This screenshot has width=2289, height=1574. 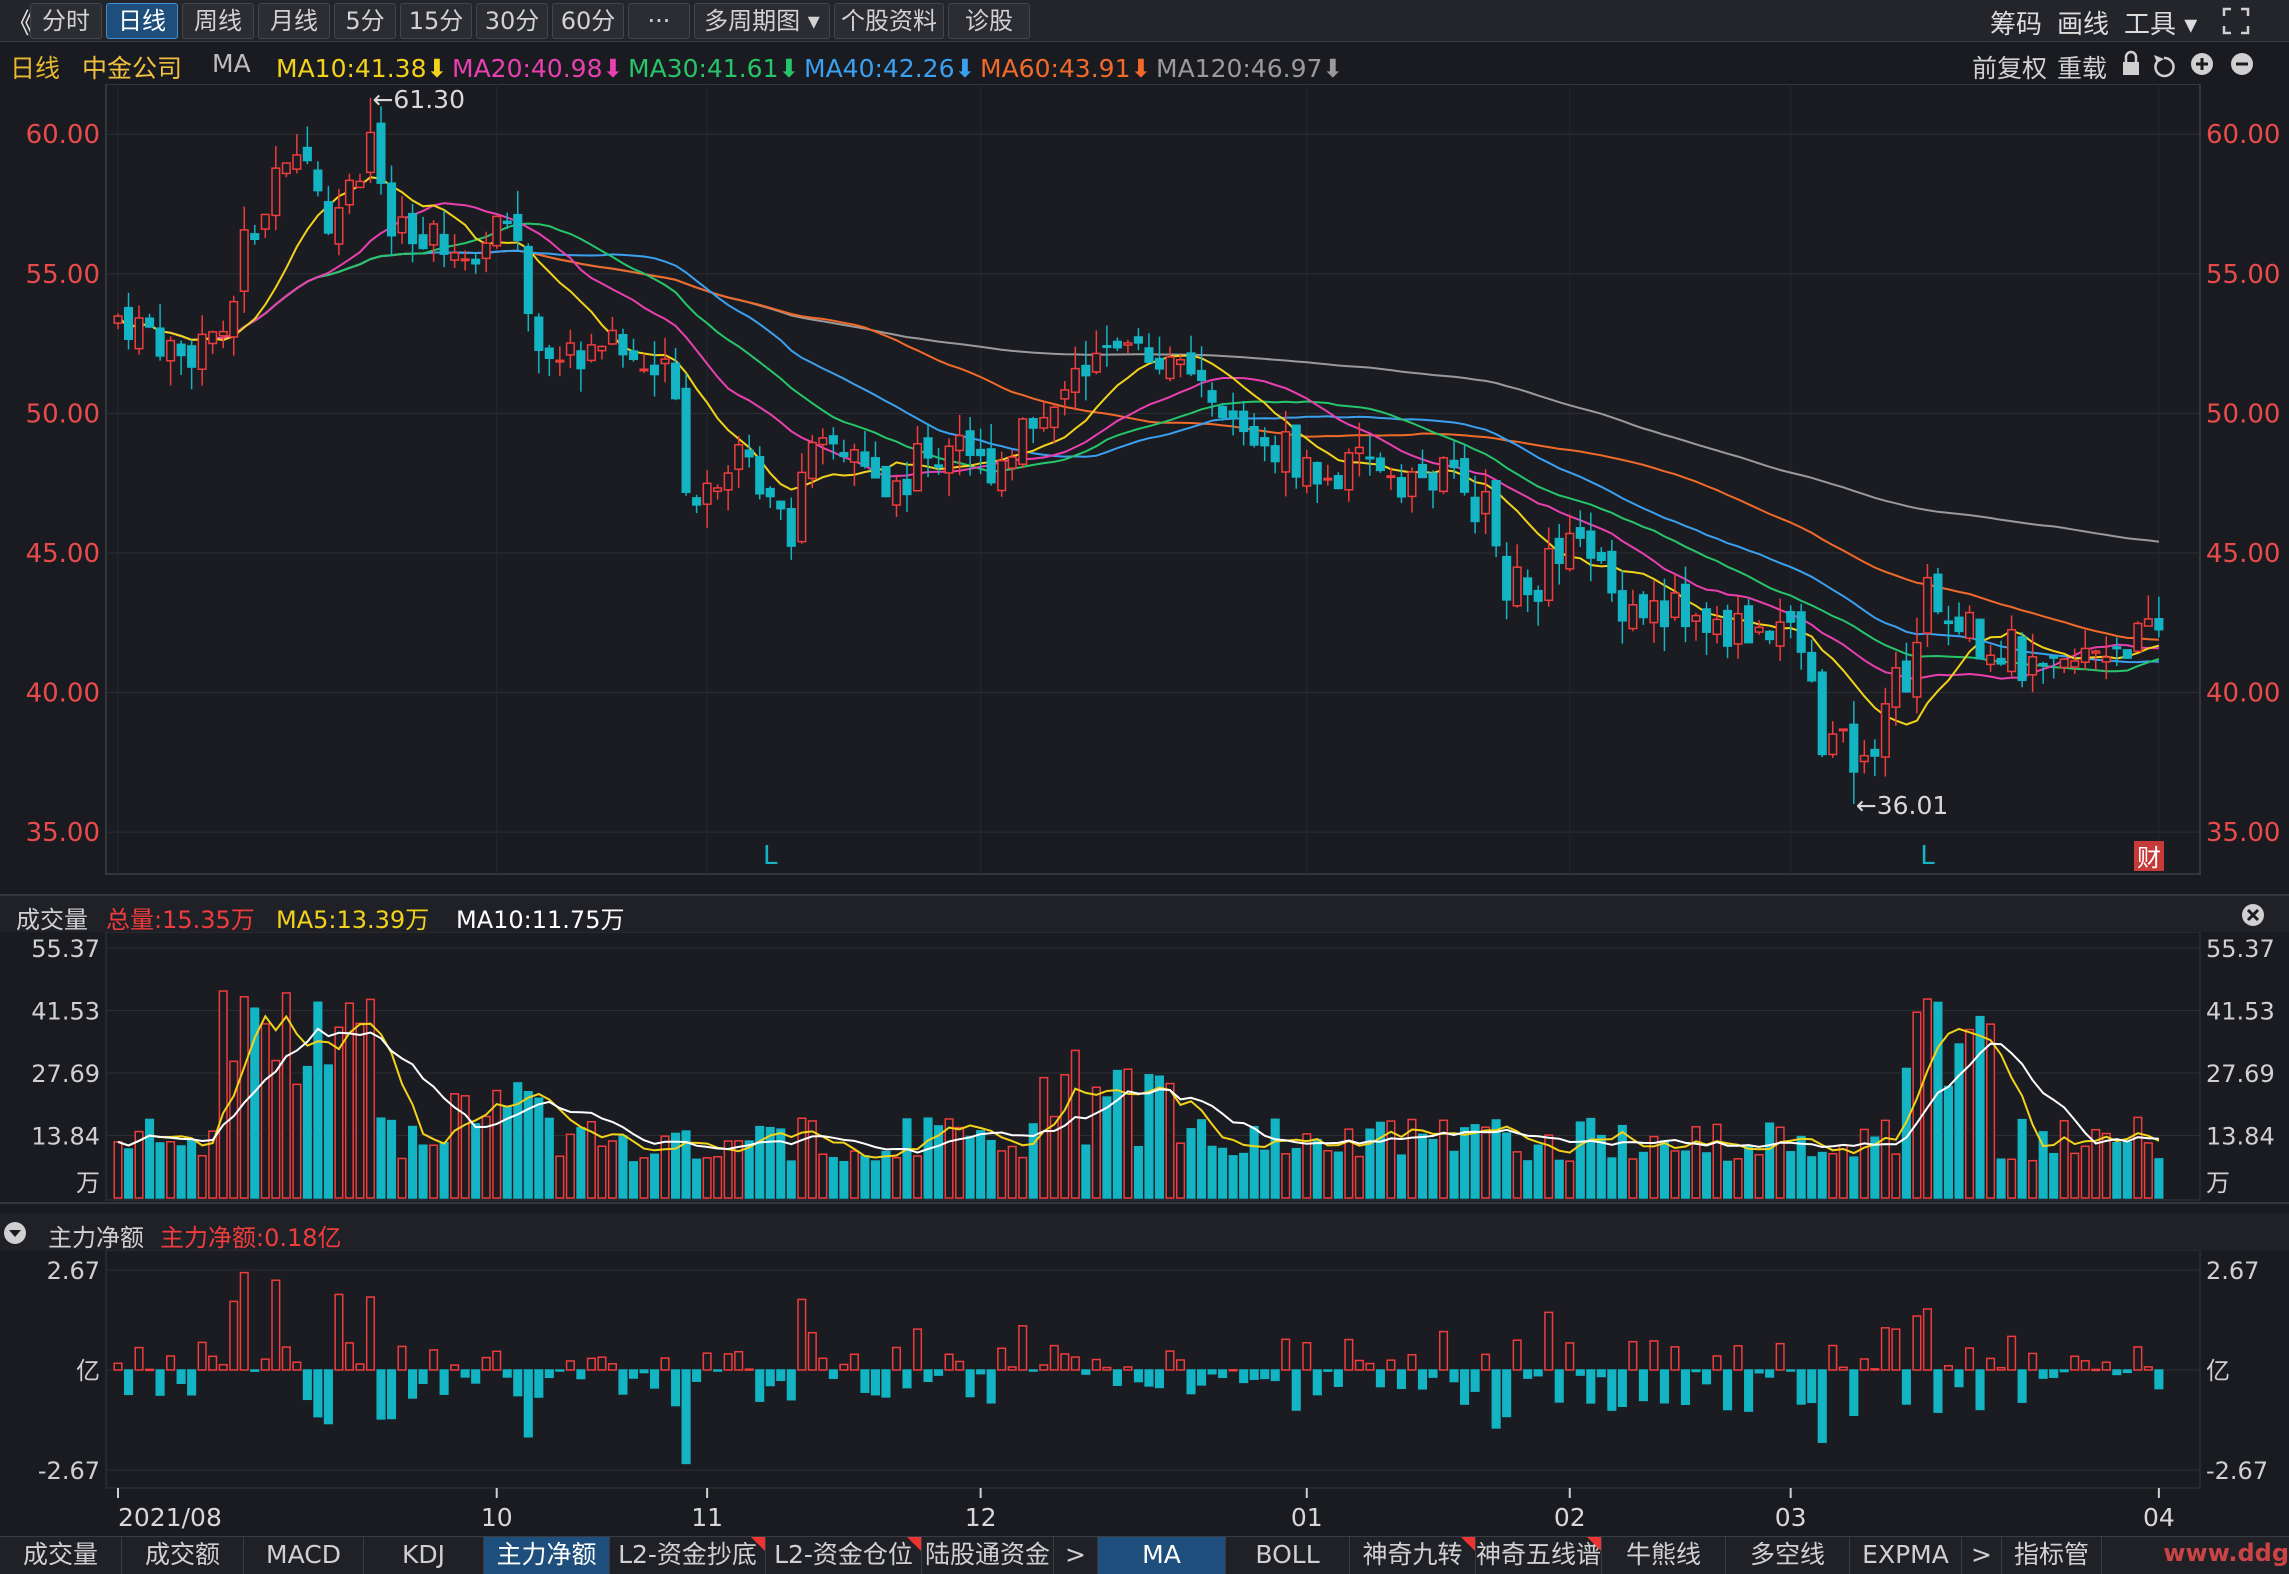 I want to click on volume-axis-label-left: 55.37, so click(x=65, y=949).